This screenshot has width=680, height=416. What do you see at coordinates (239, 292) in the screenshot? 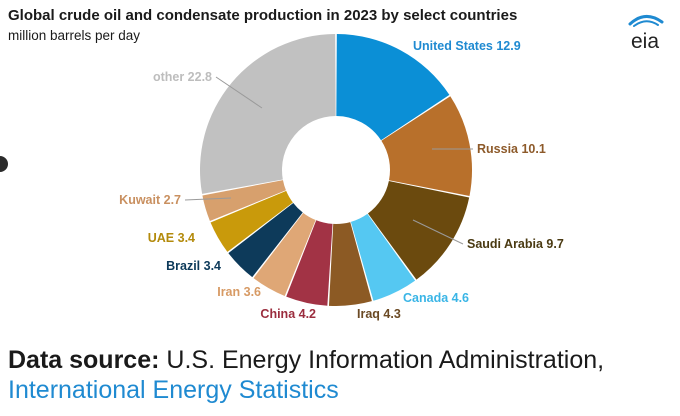
I see `slice-label: Iran 3.6` at bounding box center [239, 292].